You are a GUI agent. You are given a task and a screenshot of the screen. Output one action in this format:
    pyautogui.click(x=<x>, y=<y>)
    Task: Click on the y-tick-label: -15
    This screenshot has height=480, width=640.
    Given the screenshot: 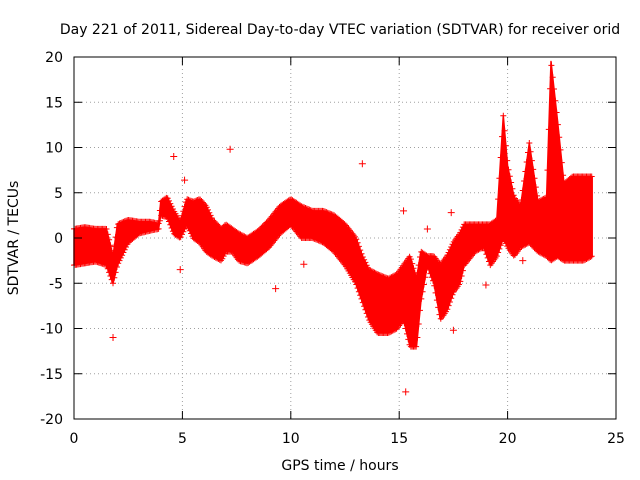 What is the action you would take?
    pyautogui.click(x=51, y=375)
    